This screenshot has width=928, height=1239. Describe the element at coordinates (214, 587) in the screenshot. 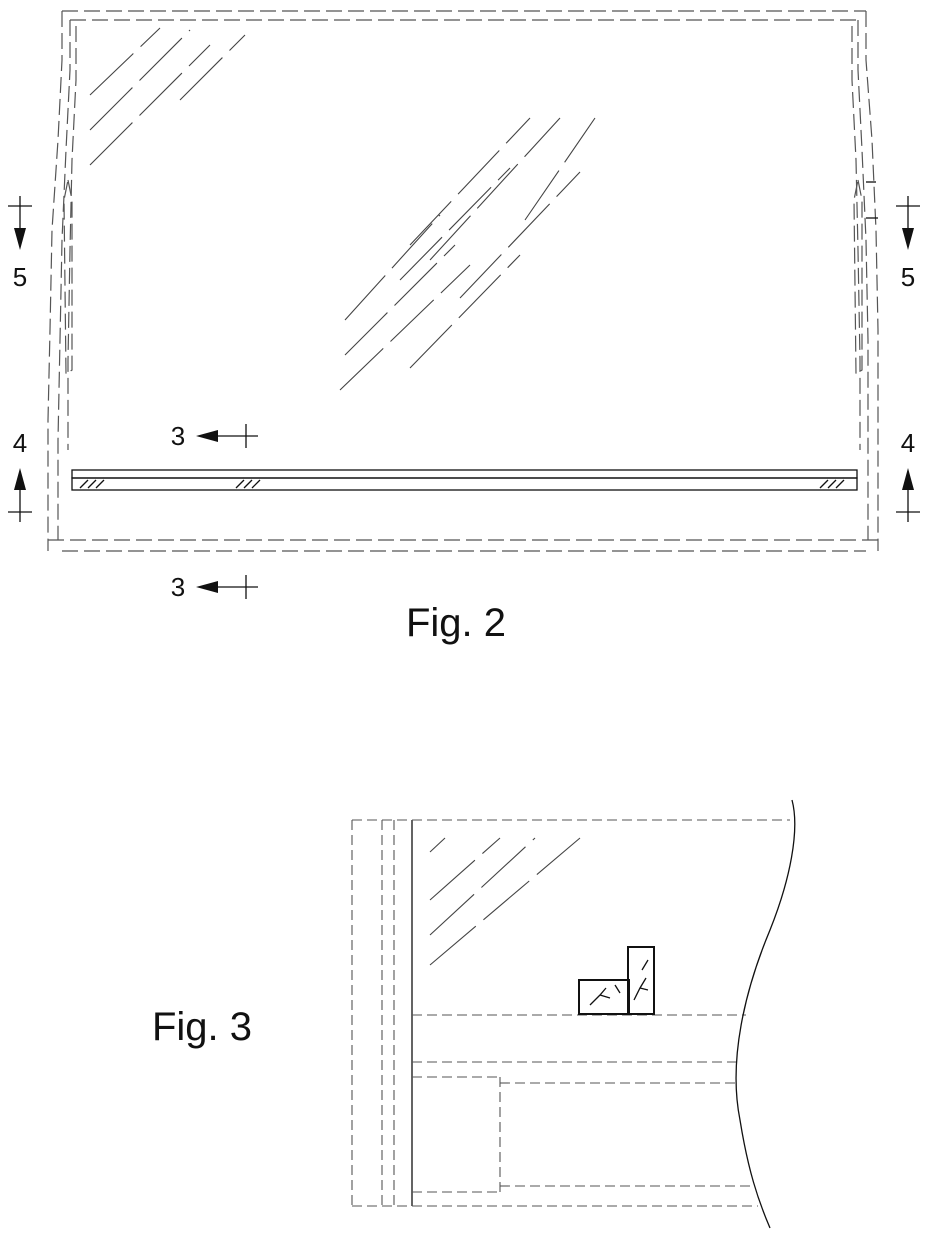

I see `section-mark-lower-3: 3` at that location.